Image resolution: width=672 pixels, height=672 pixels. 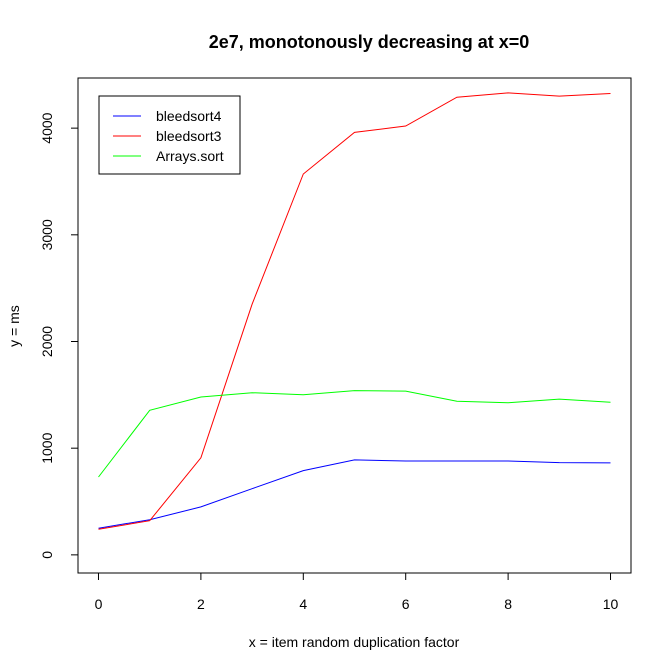 I want to click on x-tick-label: 6, so click(x=406, y=604).